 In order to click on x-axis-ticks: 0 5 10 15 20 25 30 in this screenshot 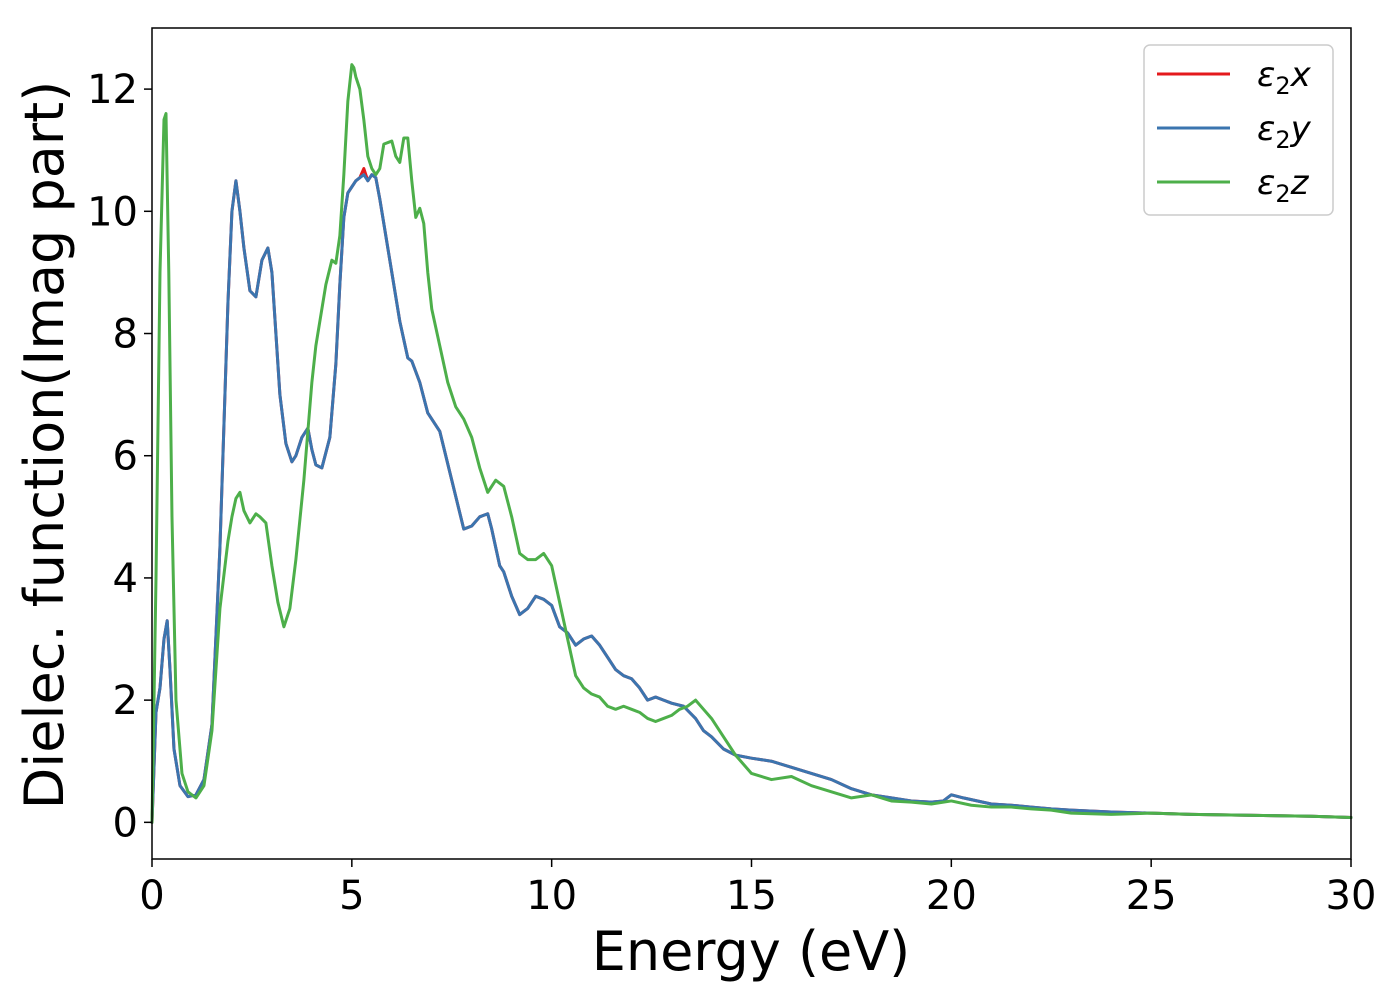, I will do `click(757, 889)`.